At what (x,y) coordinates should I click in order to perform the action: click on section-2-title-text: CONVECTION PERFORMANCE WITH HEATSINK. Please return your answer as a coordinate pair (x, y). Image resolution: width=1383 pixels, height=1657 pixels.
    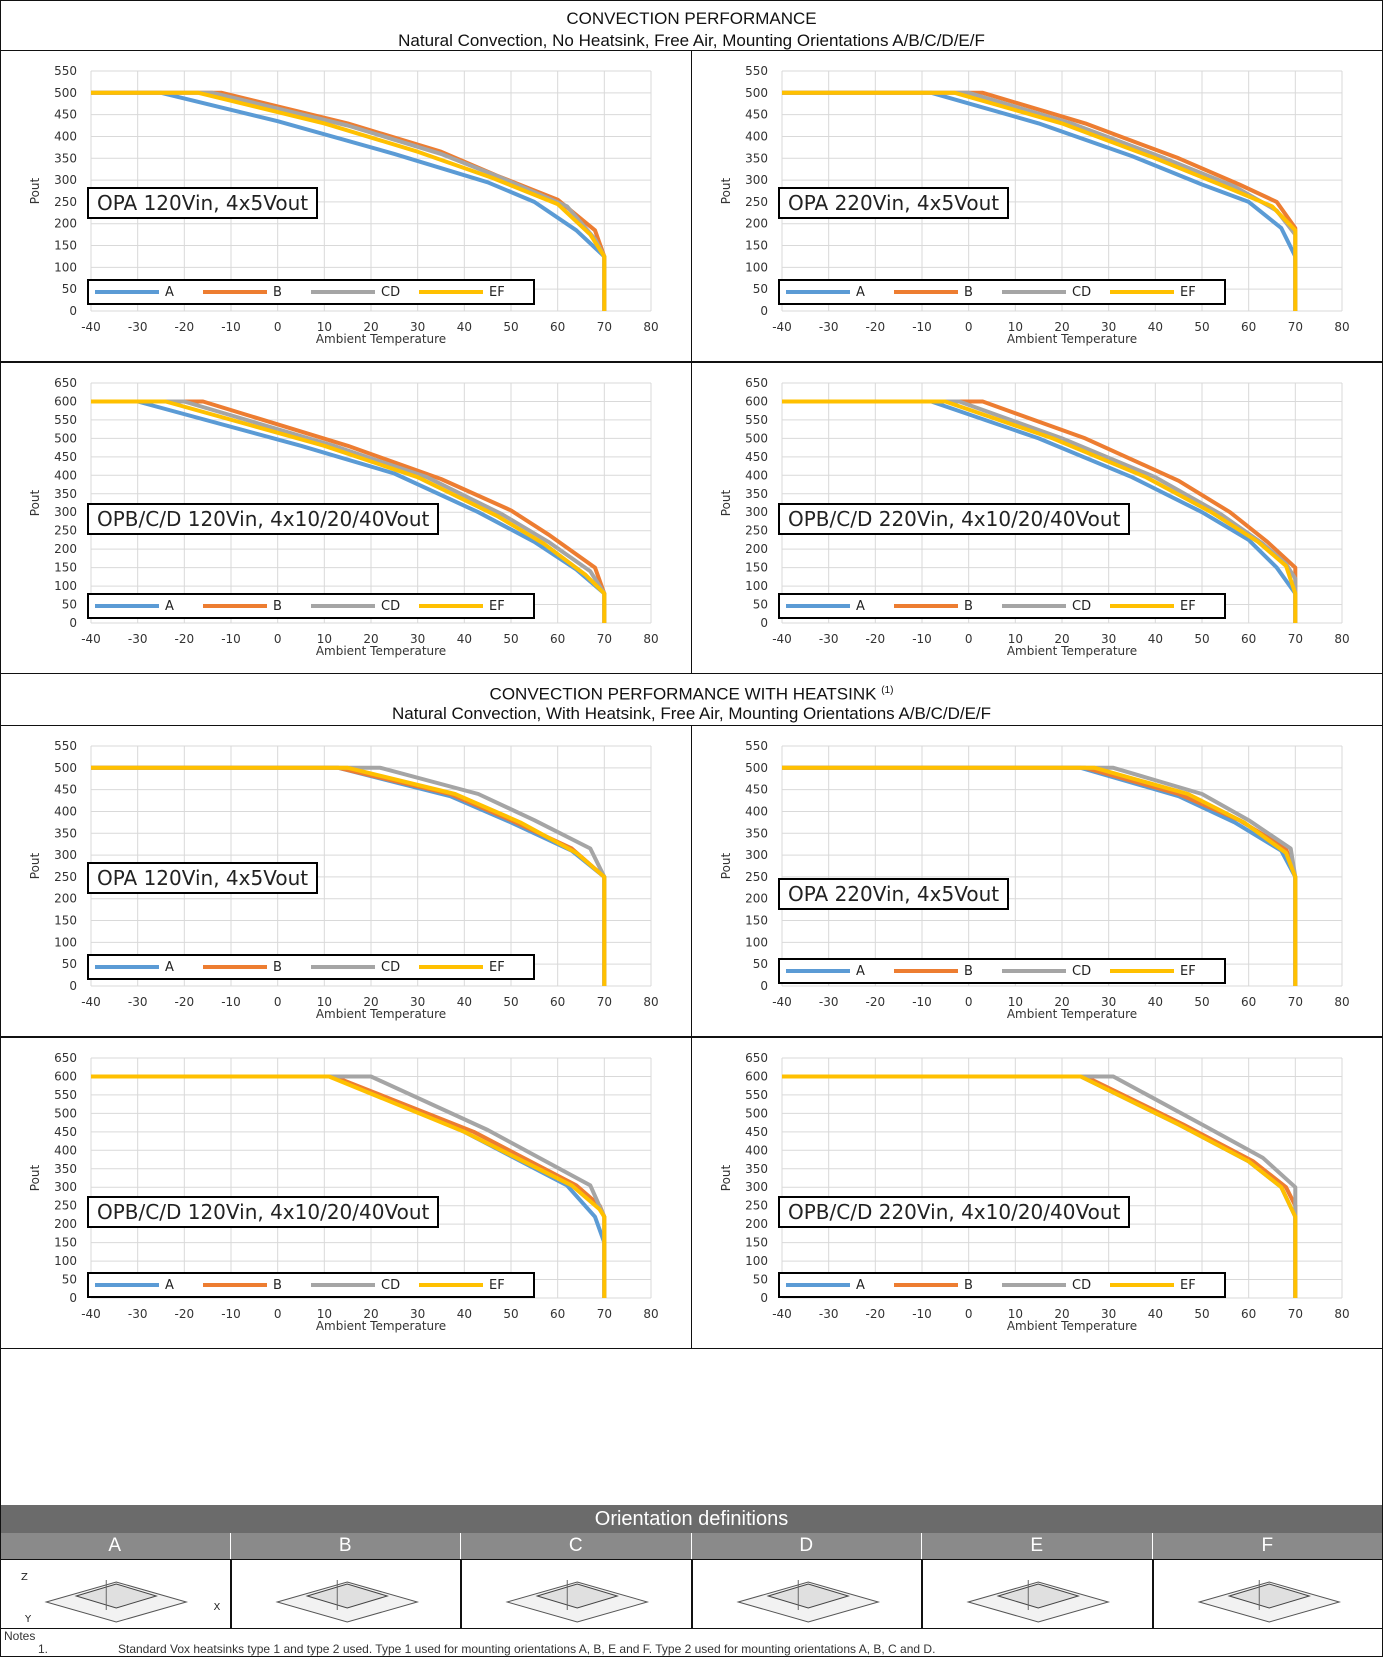
    Looking at the image, I should click on (683, 694).